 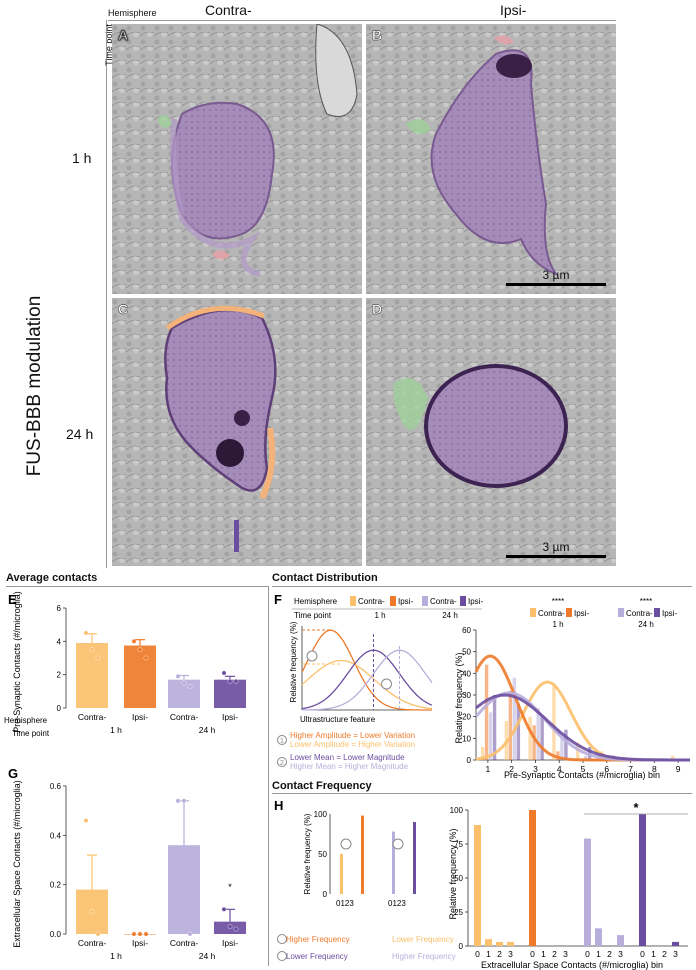 What do you see at coordinates (377, 309) in the screenshot?
I see `panel-letter-d: D` at bounding box center [377, 309].